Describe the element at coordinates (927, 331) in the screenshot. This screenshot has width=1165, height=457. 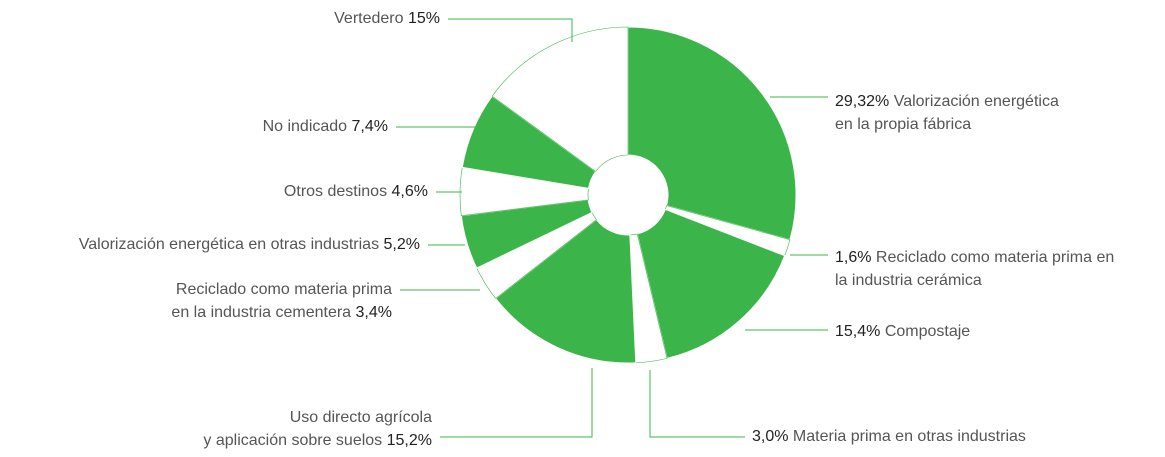
I see `category-label: Compostaje` at that location.